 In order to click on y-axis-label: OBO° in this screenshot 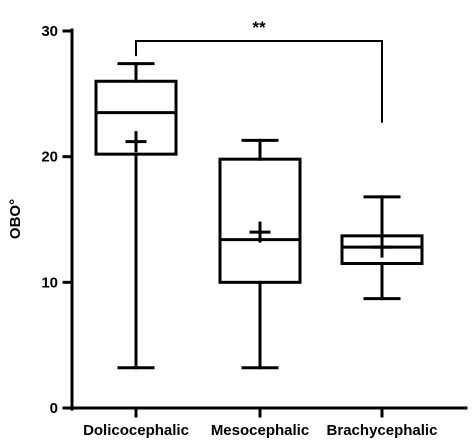, I will do `click(15, 219)`.